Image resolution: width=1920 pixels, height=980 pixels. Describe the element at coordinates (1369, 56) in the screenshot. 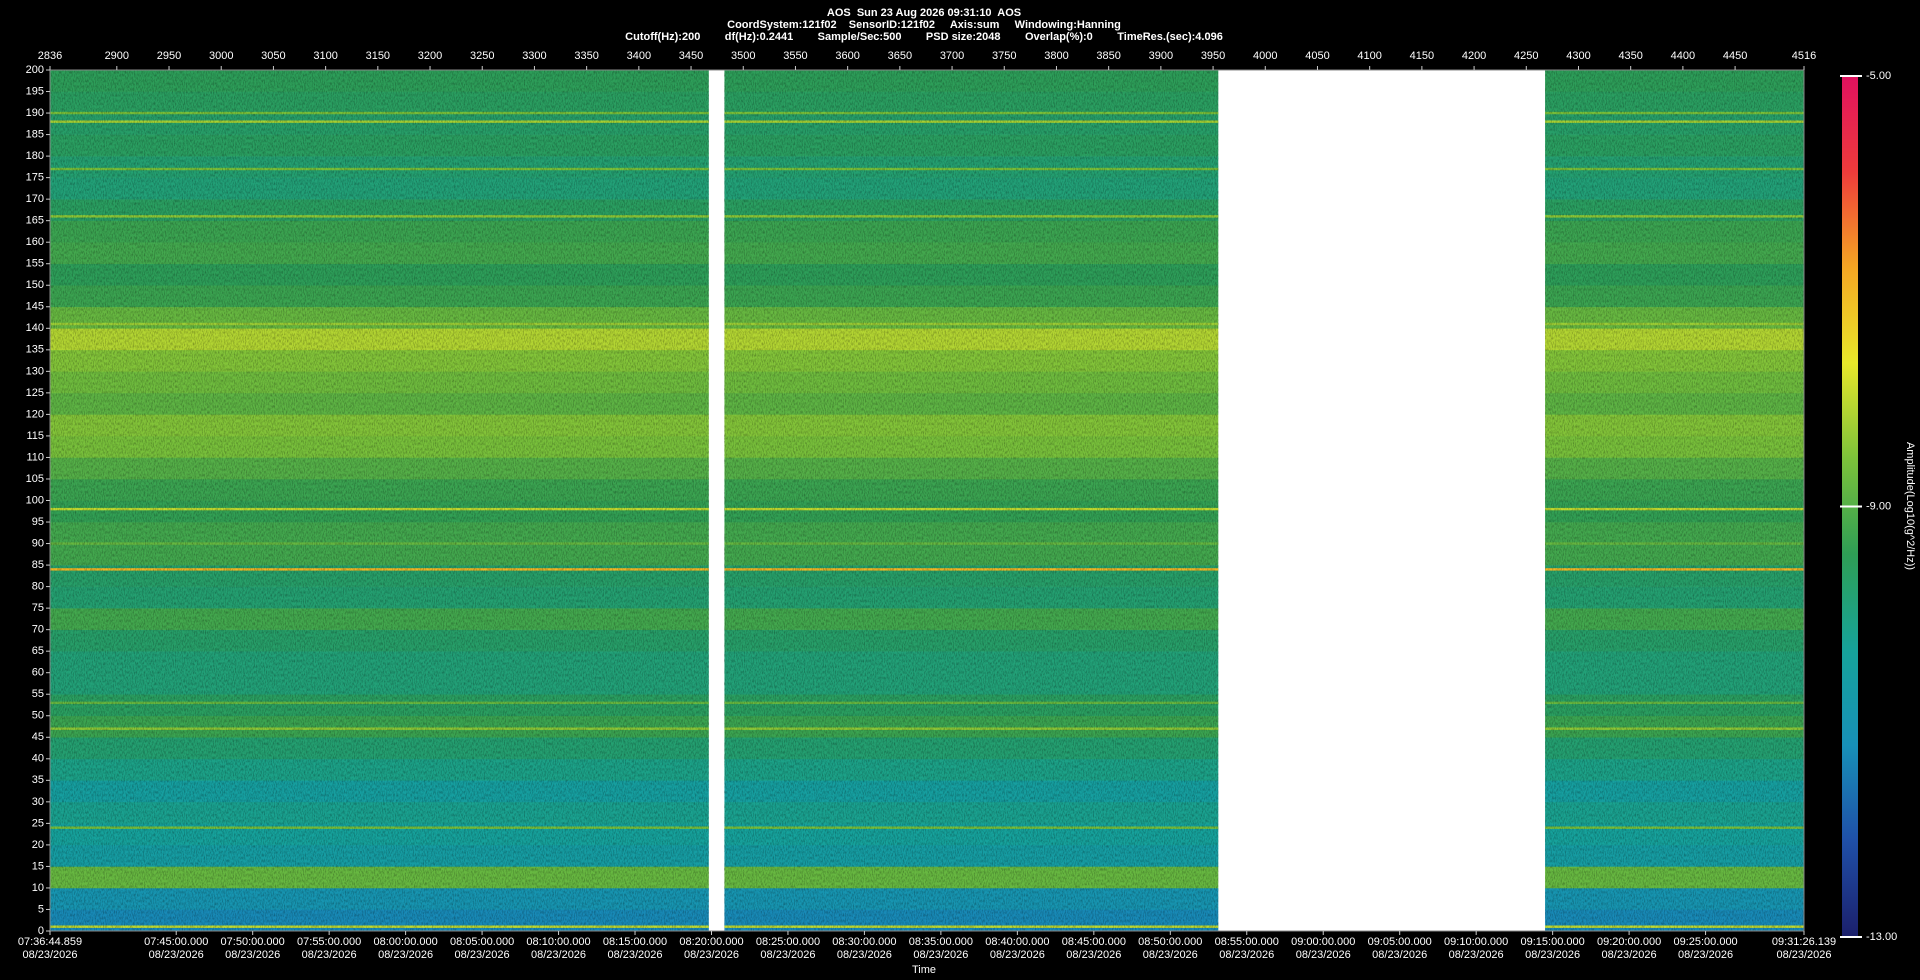

I see `x-tick-label: 4100` at that location.